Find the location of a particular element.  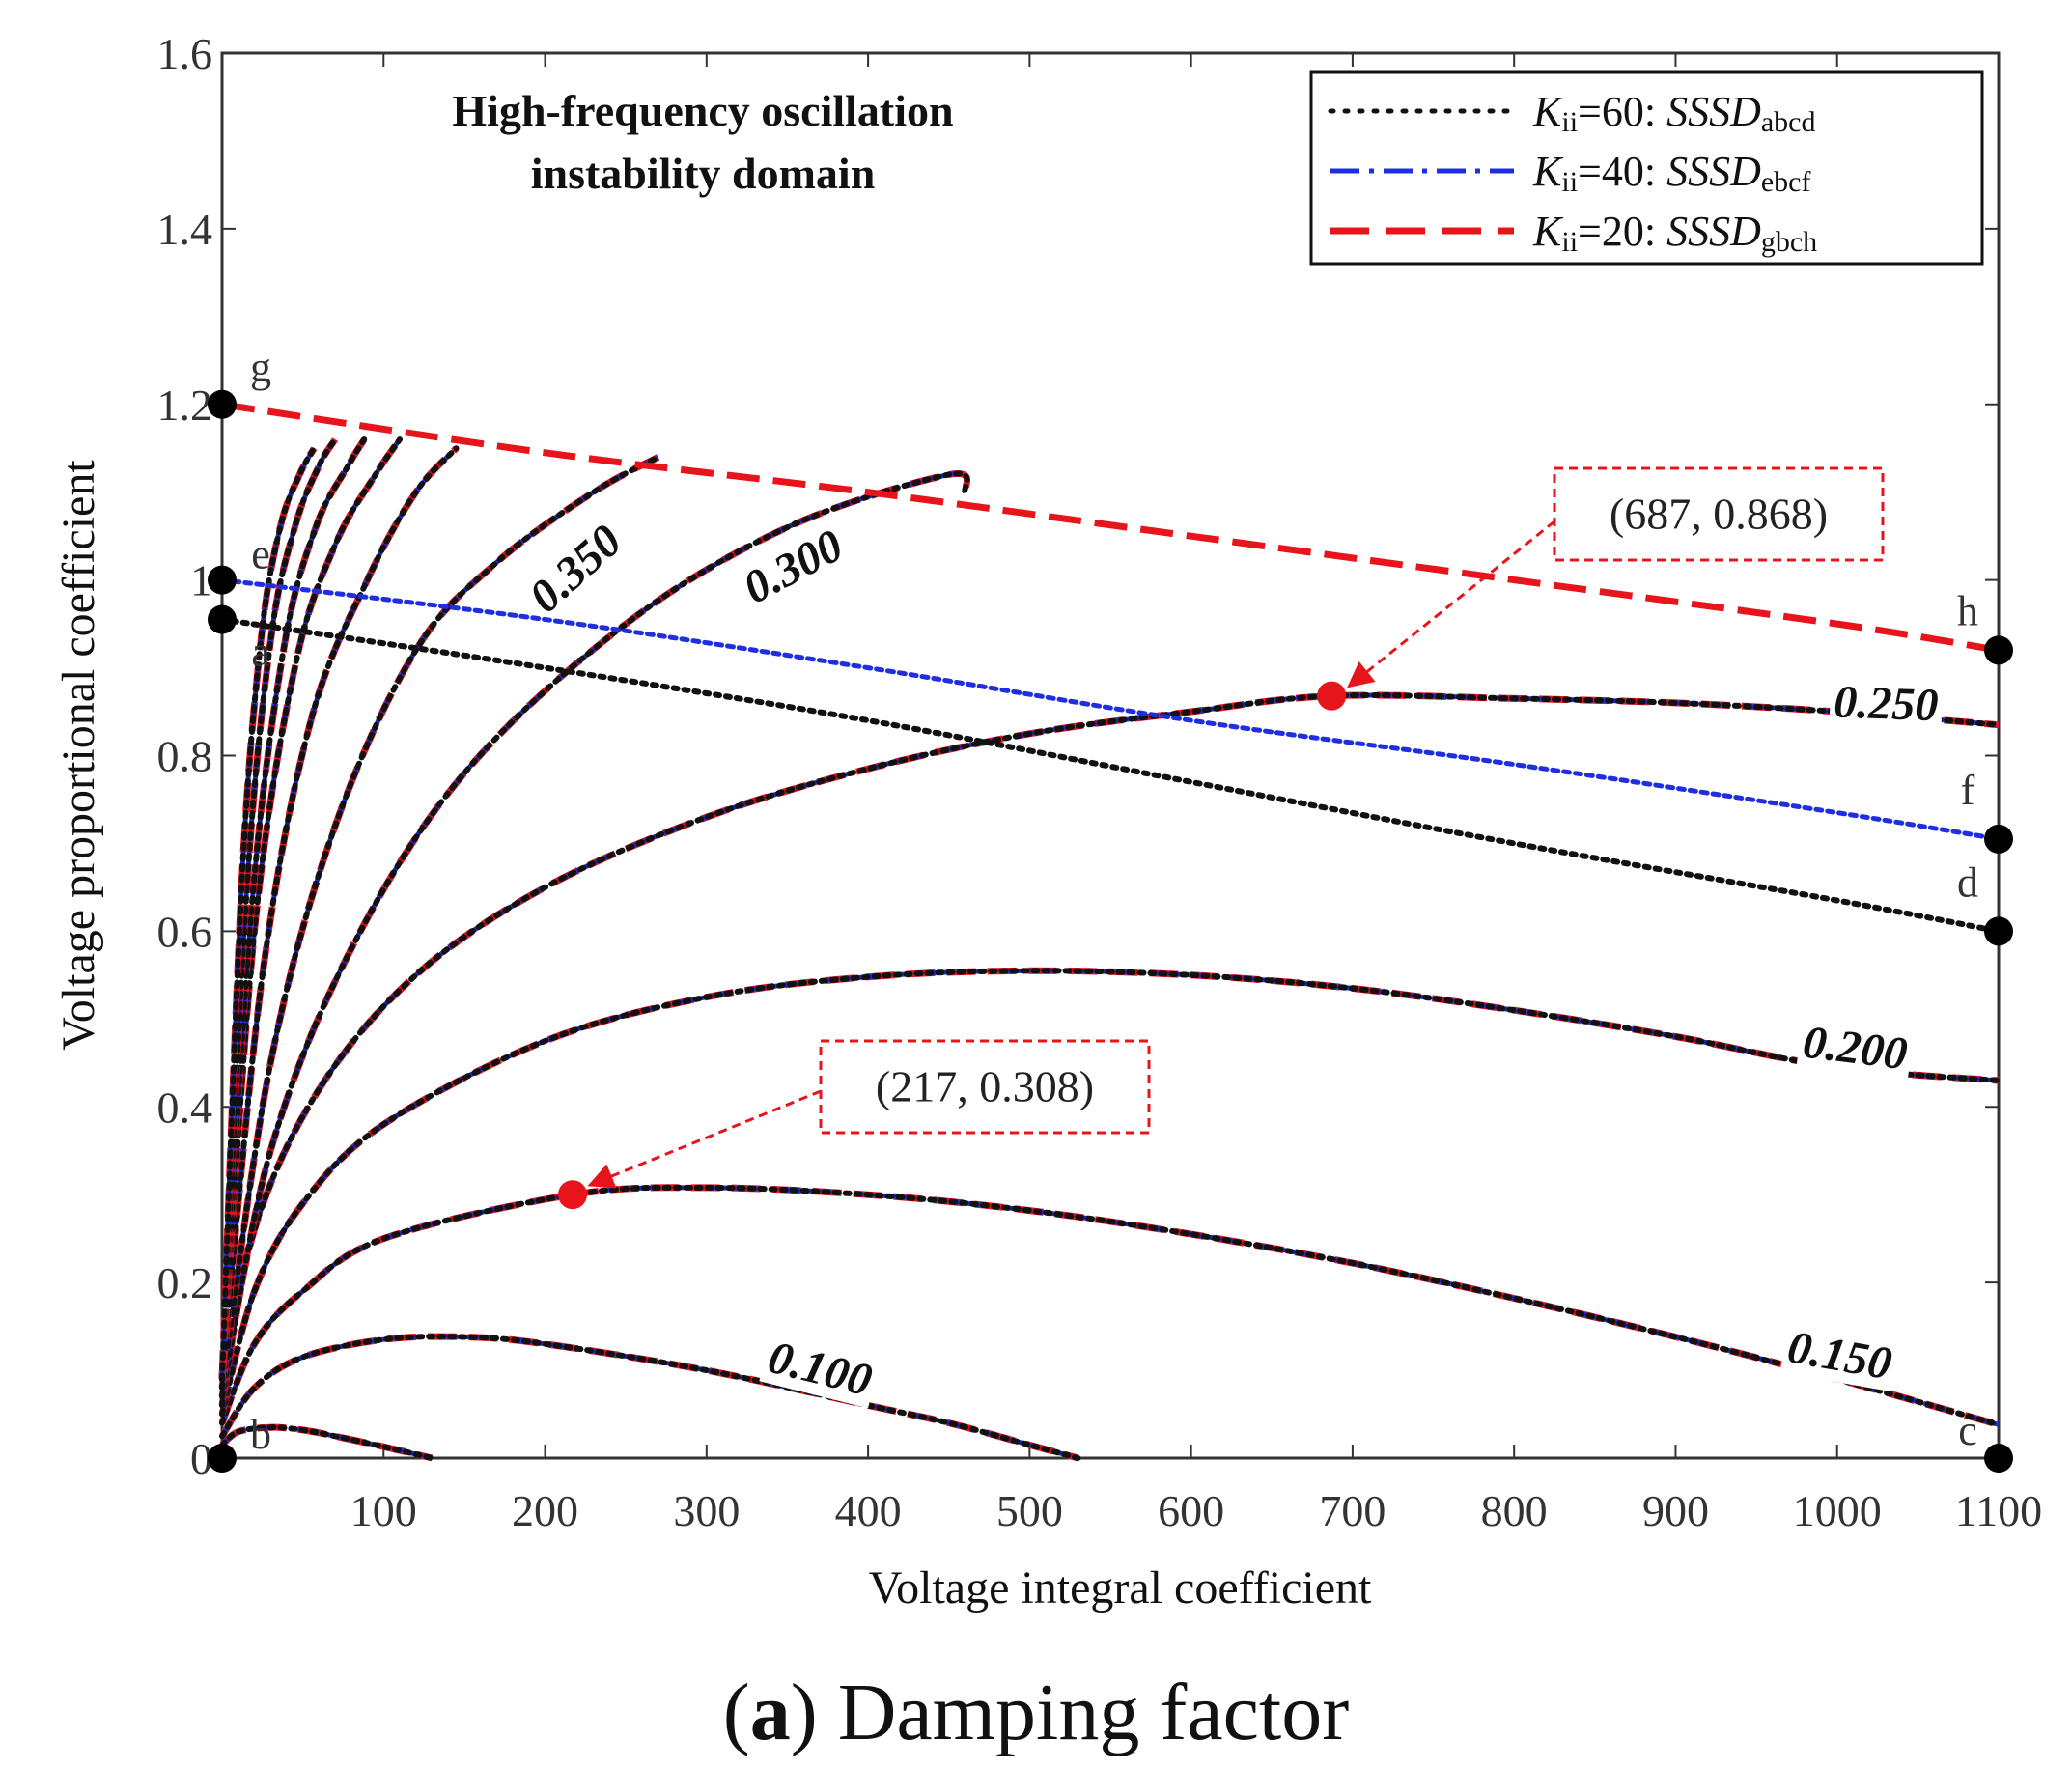

x-tick-label: 700 is located at coordinates (1353, 1510).